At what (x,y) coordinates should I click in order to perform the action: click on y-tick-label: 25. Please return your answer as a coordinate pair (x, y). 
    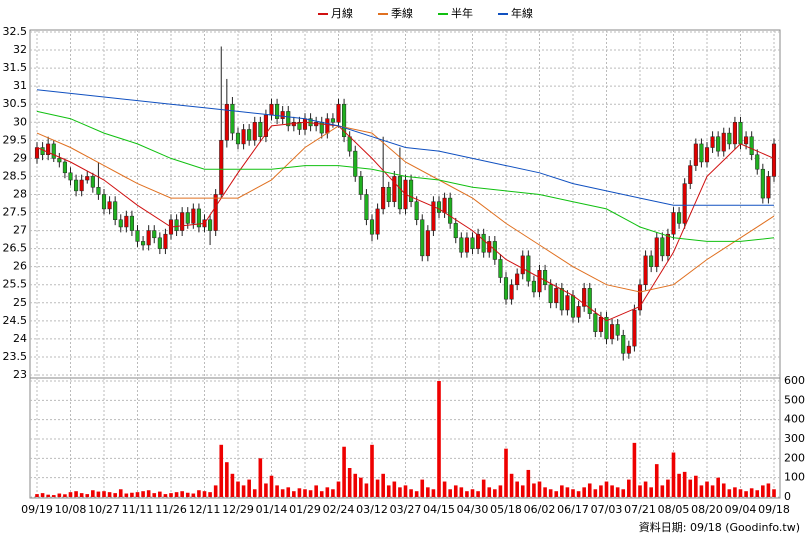
    Looking at the image, I should click on (20, 302).